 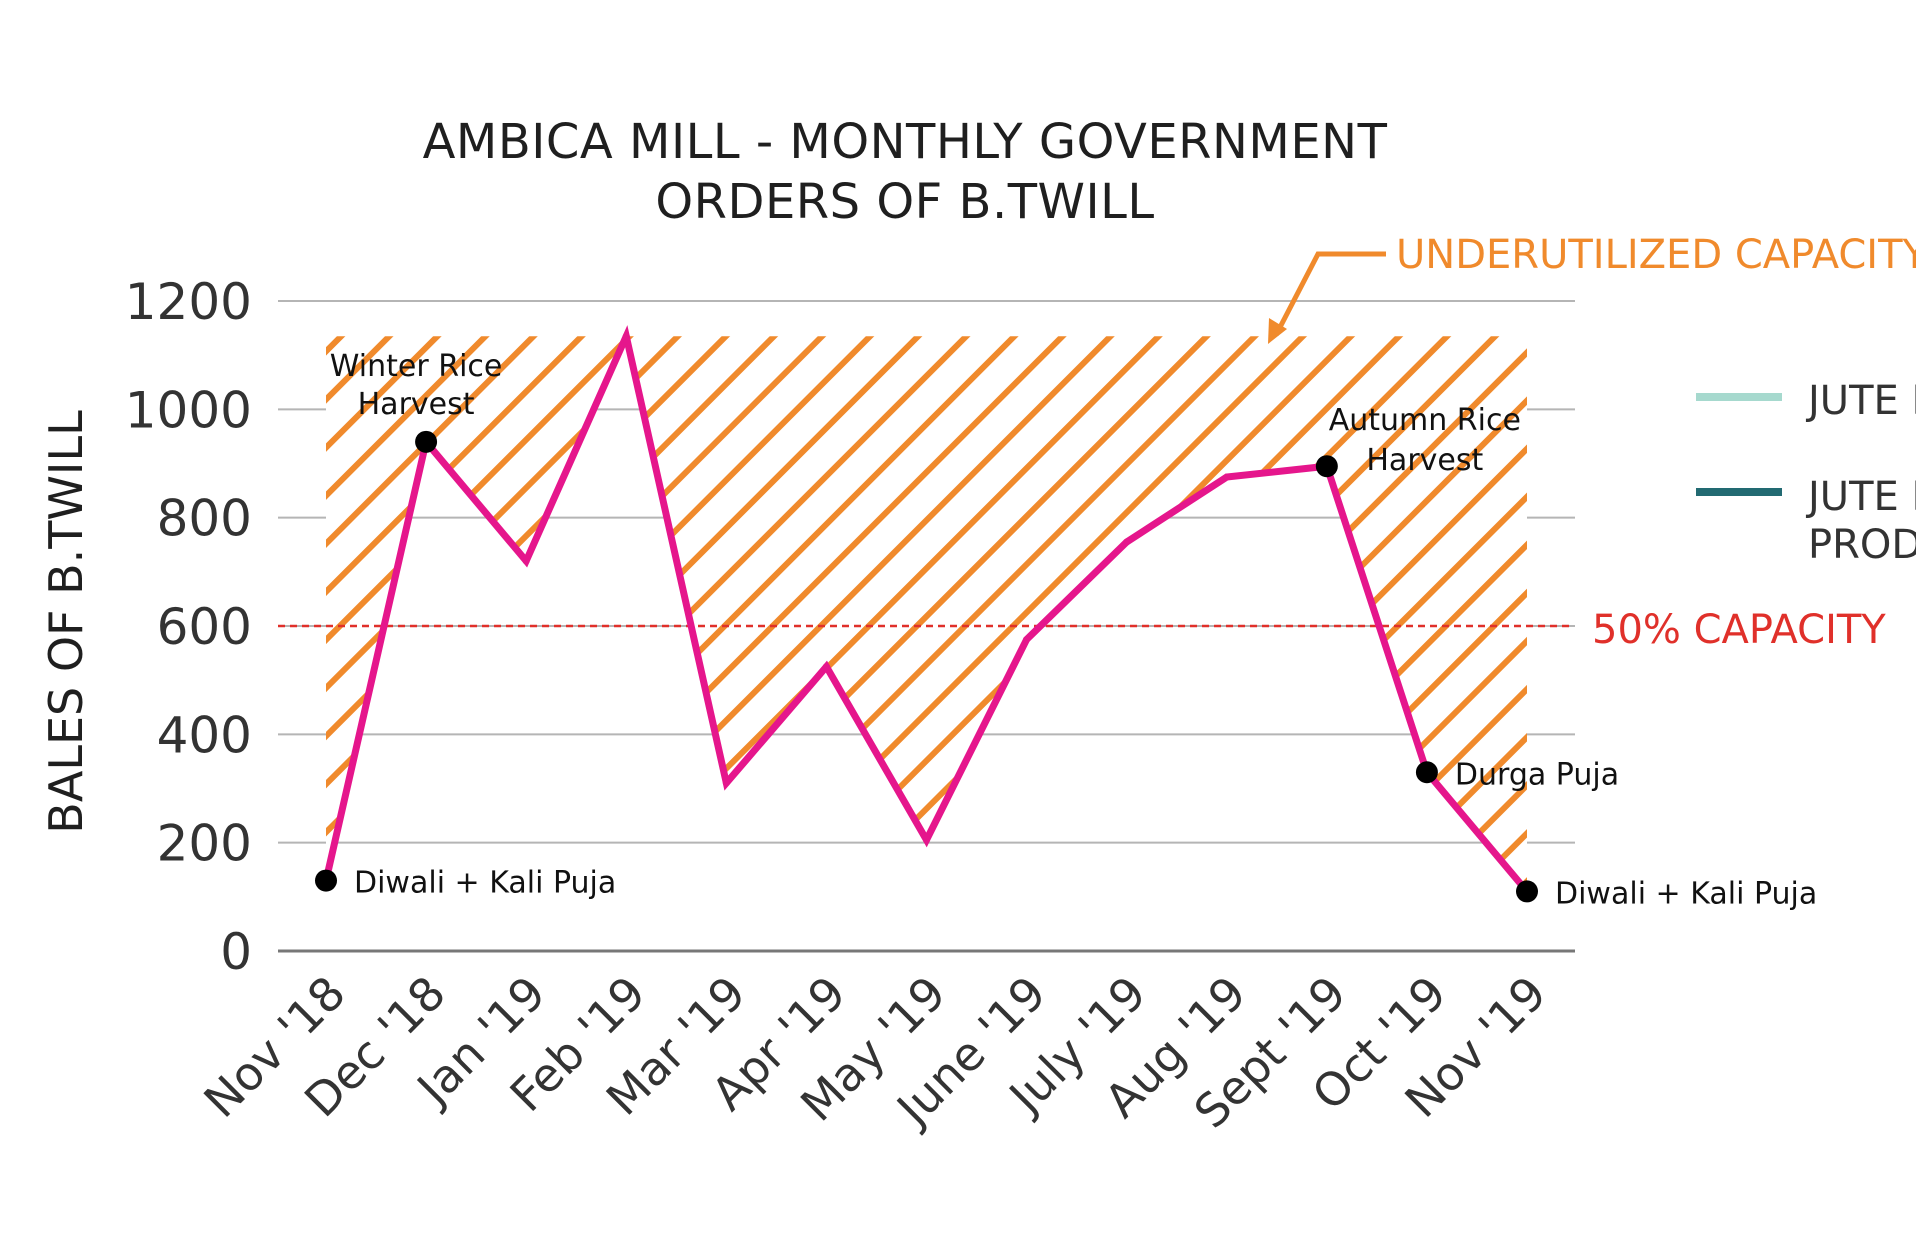 I want to click on y-tick-label-400: 400, so click(x=204, y=735).